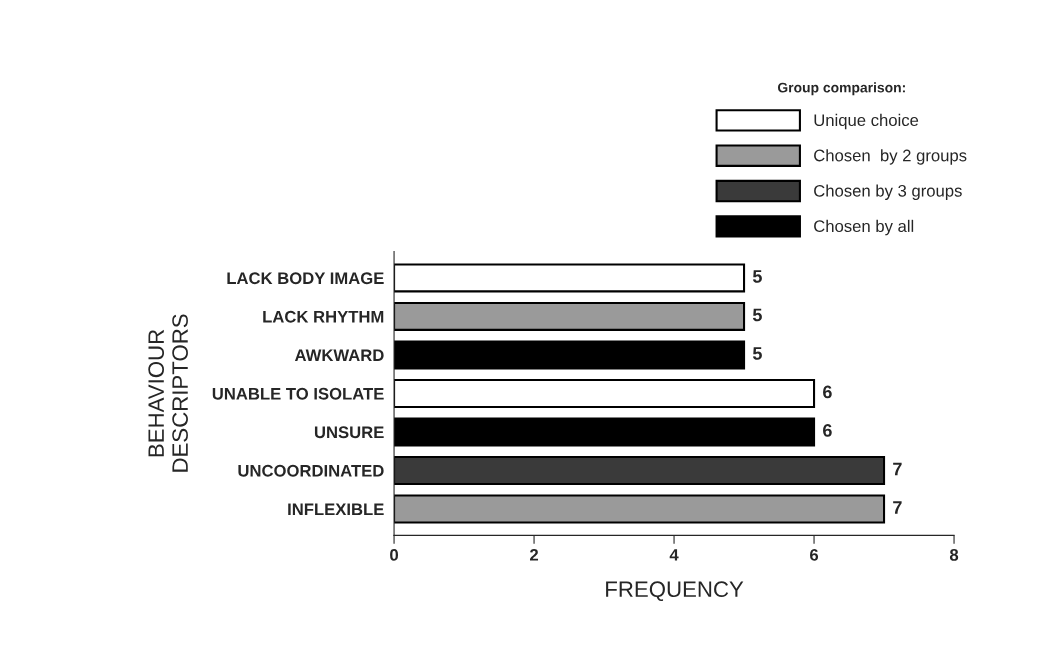 The image size is (1037, 645). I want to click on y-tick-label: UNABLE TO ISOLATE, so click(298, 393).